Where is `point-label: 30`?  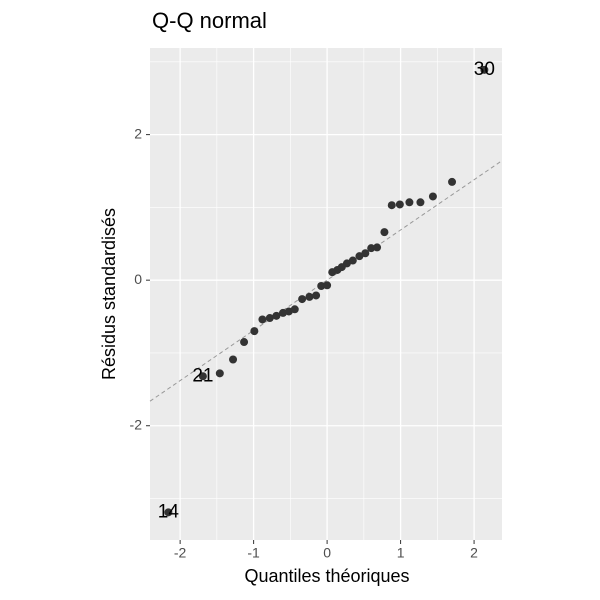 point-label: 30 is located at coordinates (484, 69).